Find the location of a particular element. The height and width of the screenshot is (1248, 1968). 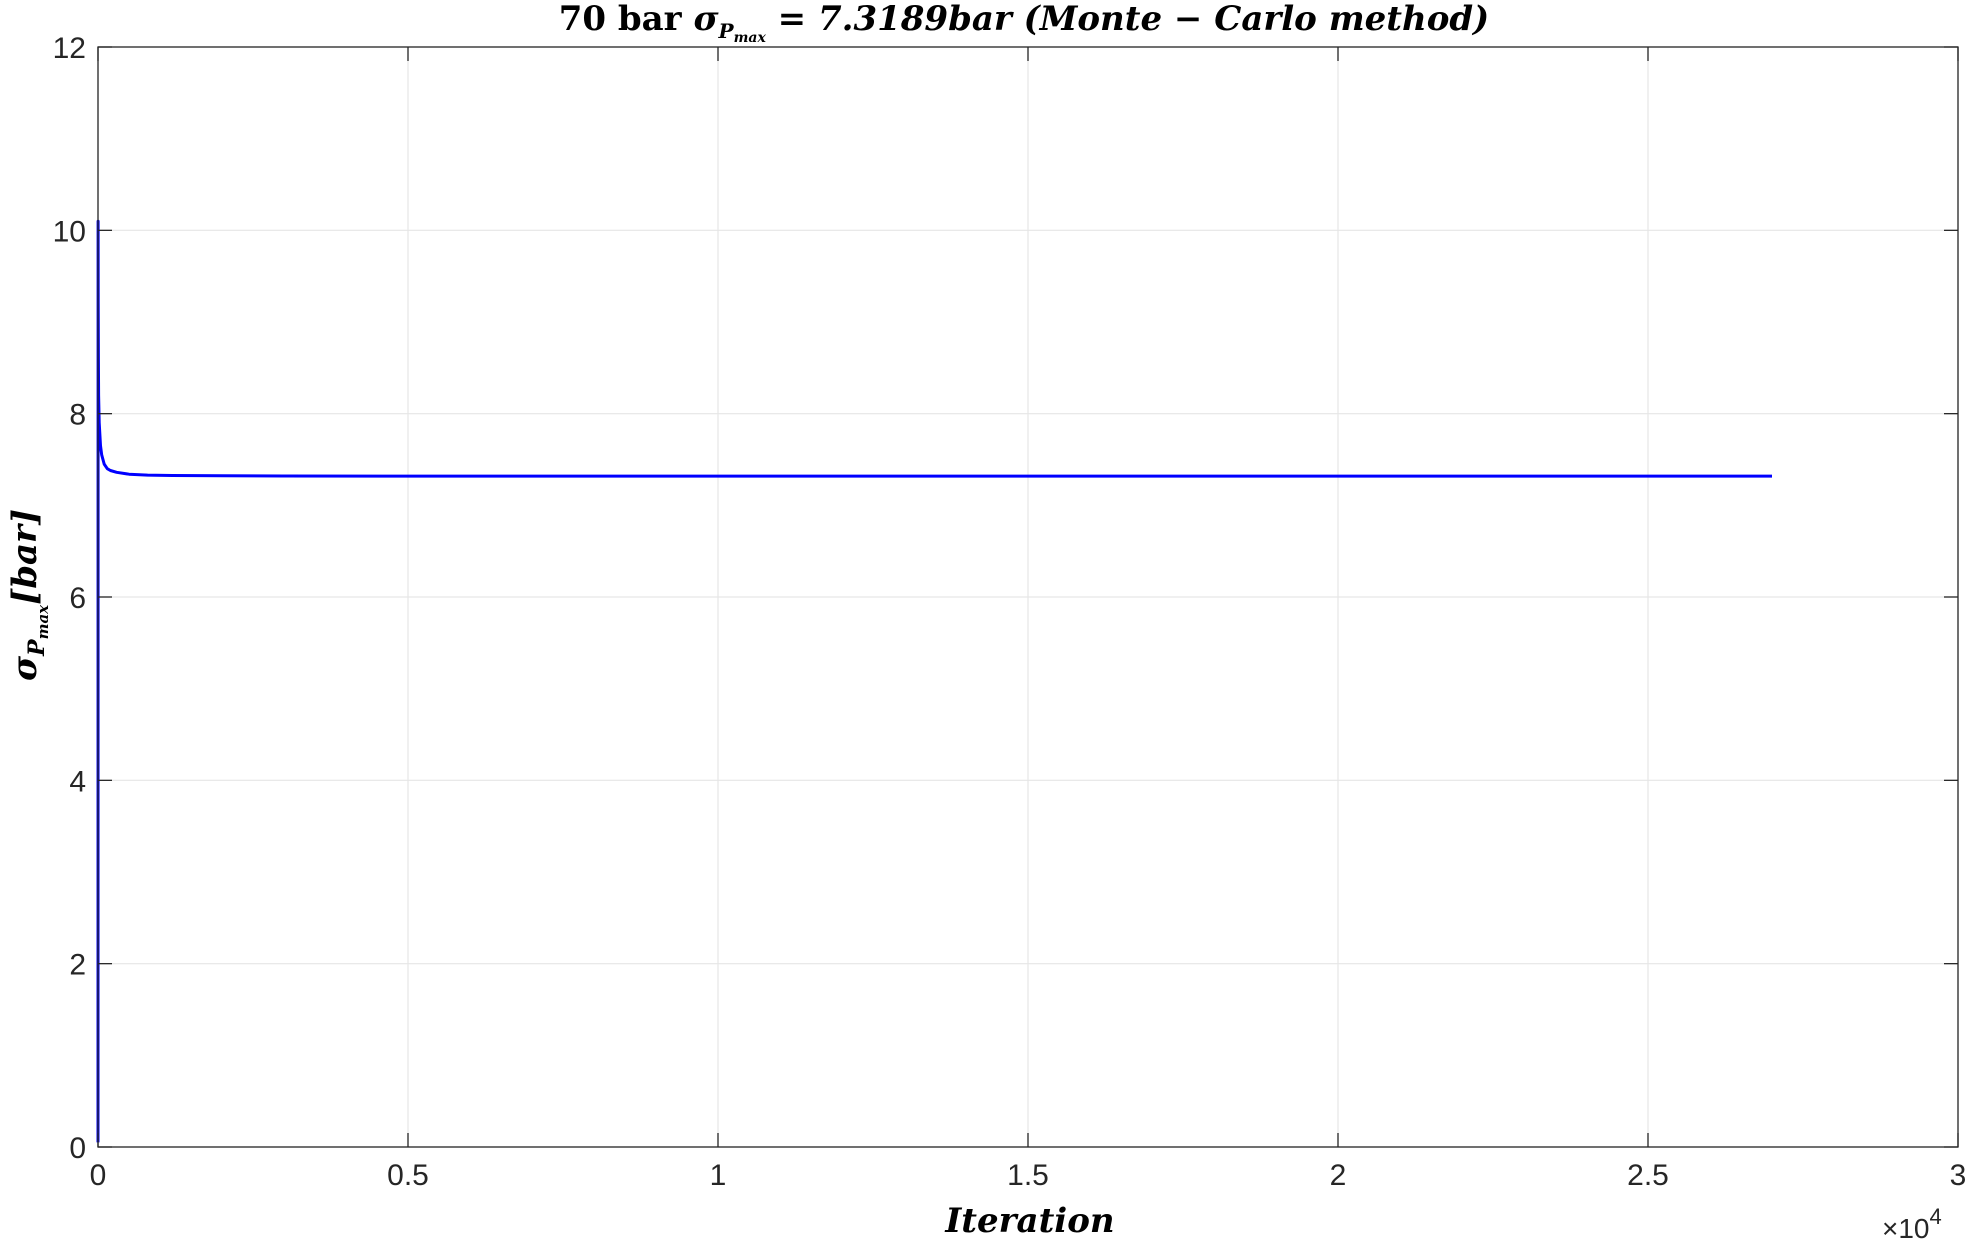

x-tick-label: 1 is located at coordinates (718, 1175).